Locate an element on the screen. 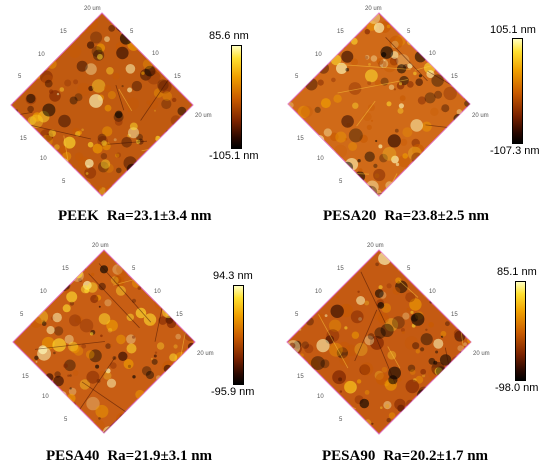  panel-caption: PESA20 Ra=23.8±2.5 nm is located at coordinates (410, 216).